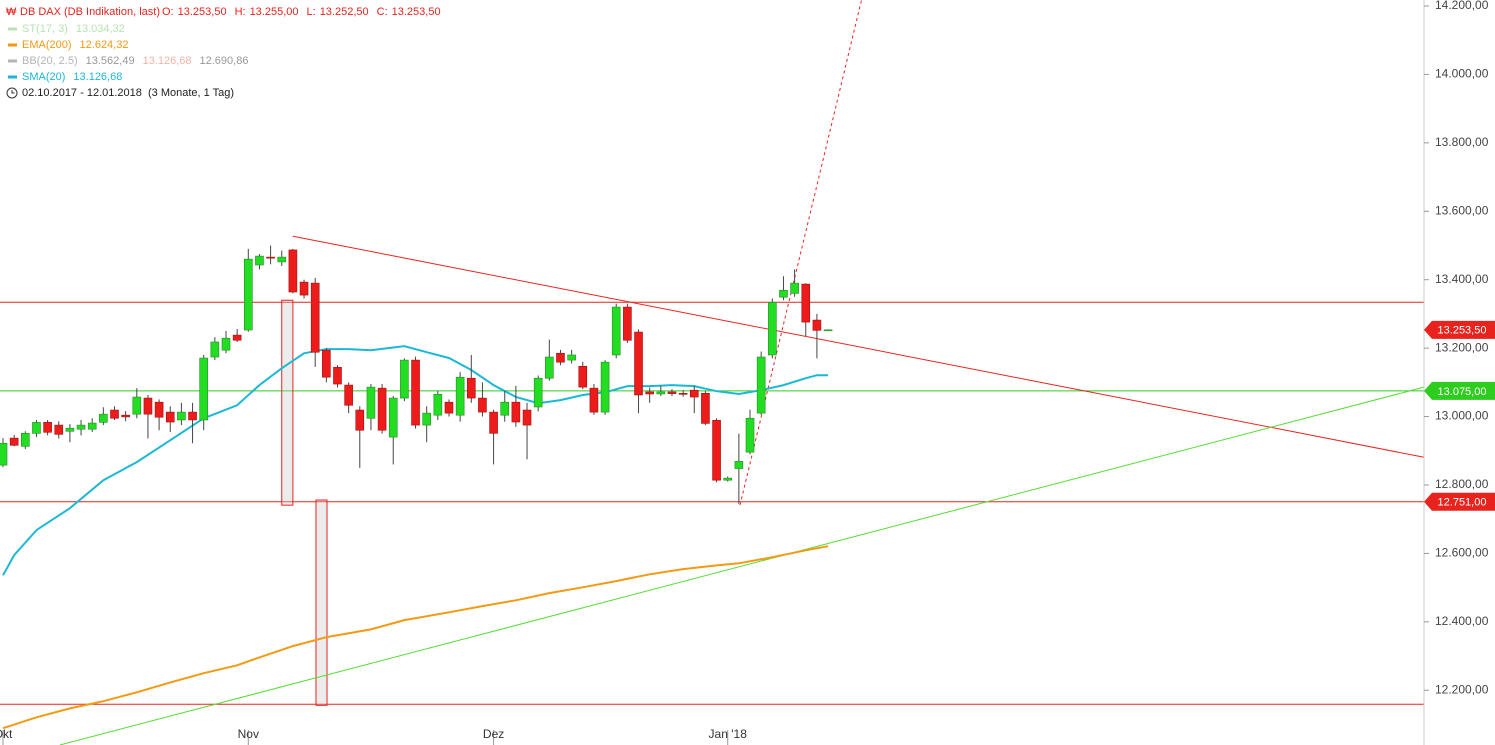 The image size is (1495, 745). What do you see at coordinates (75, 45) in the screenshot?
I see `legend-entry: EMA(200) 12.624,32` at bounding box center [75, 45].